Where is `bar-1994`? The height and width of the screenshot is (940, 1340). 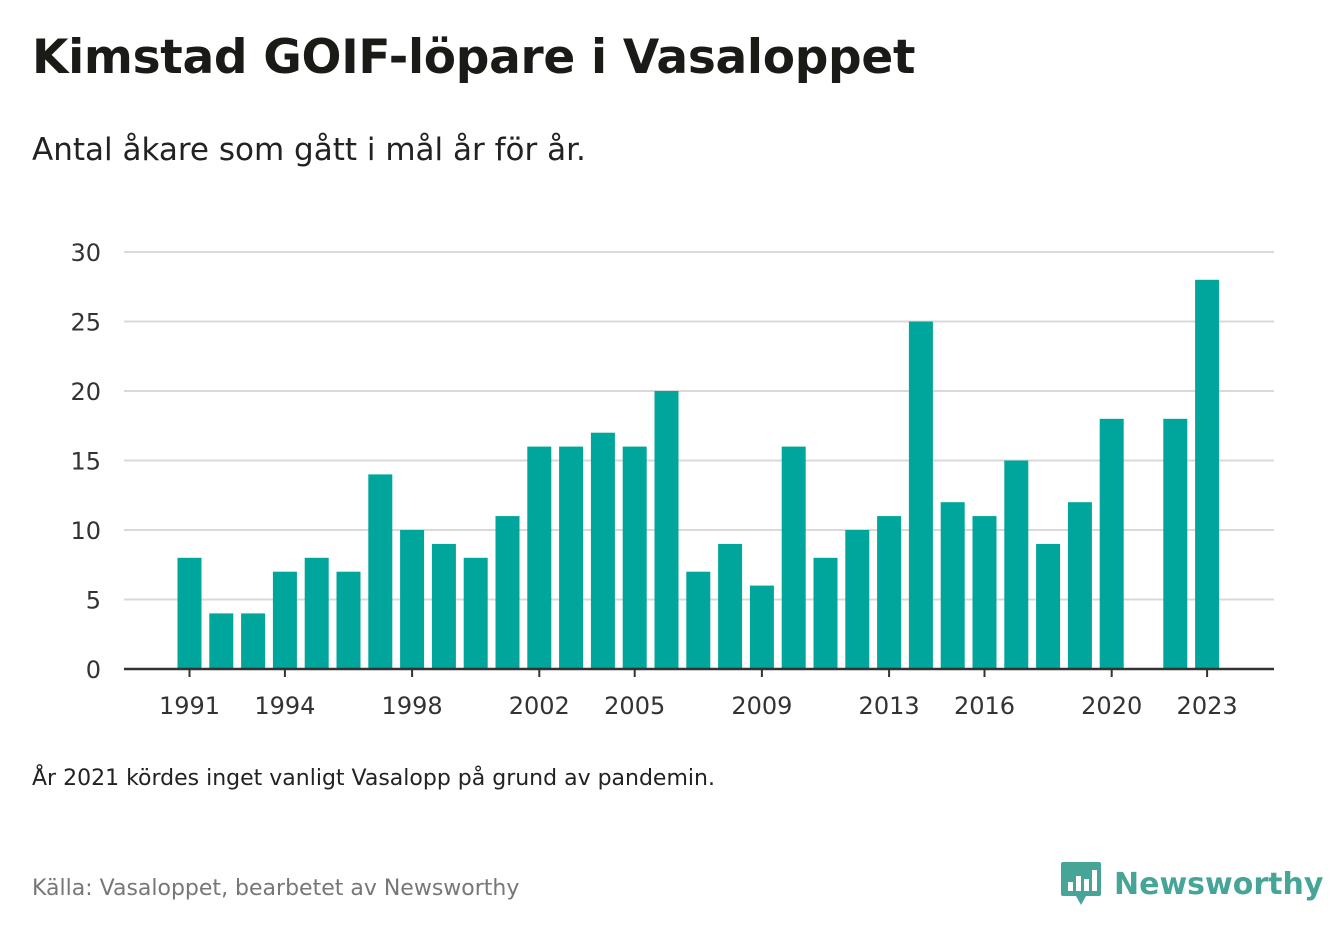 bar-1994 is located at coordinates (284, 620).